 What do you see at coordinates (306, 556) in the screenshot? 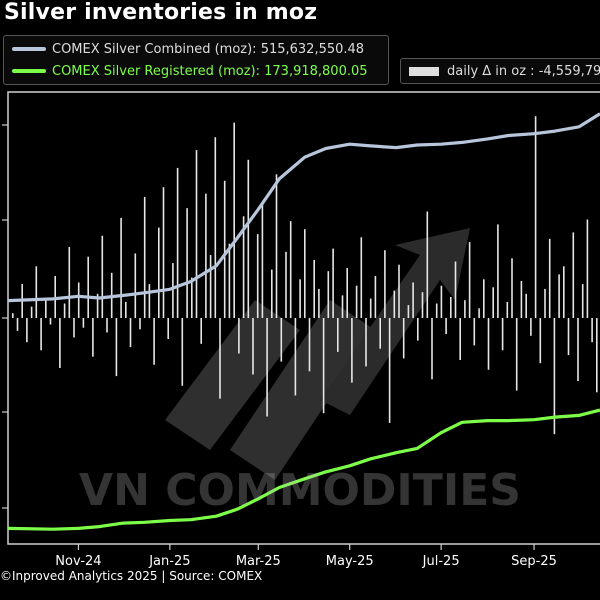
I see `x-axis-ticks: Nov-24 Jan-25 Mar-25 May-25 Jul-25 Sep-25` at bounding box center [306, 556].